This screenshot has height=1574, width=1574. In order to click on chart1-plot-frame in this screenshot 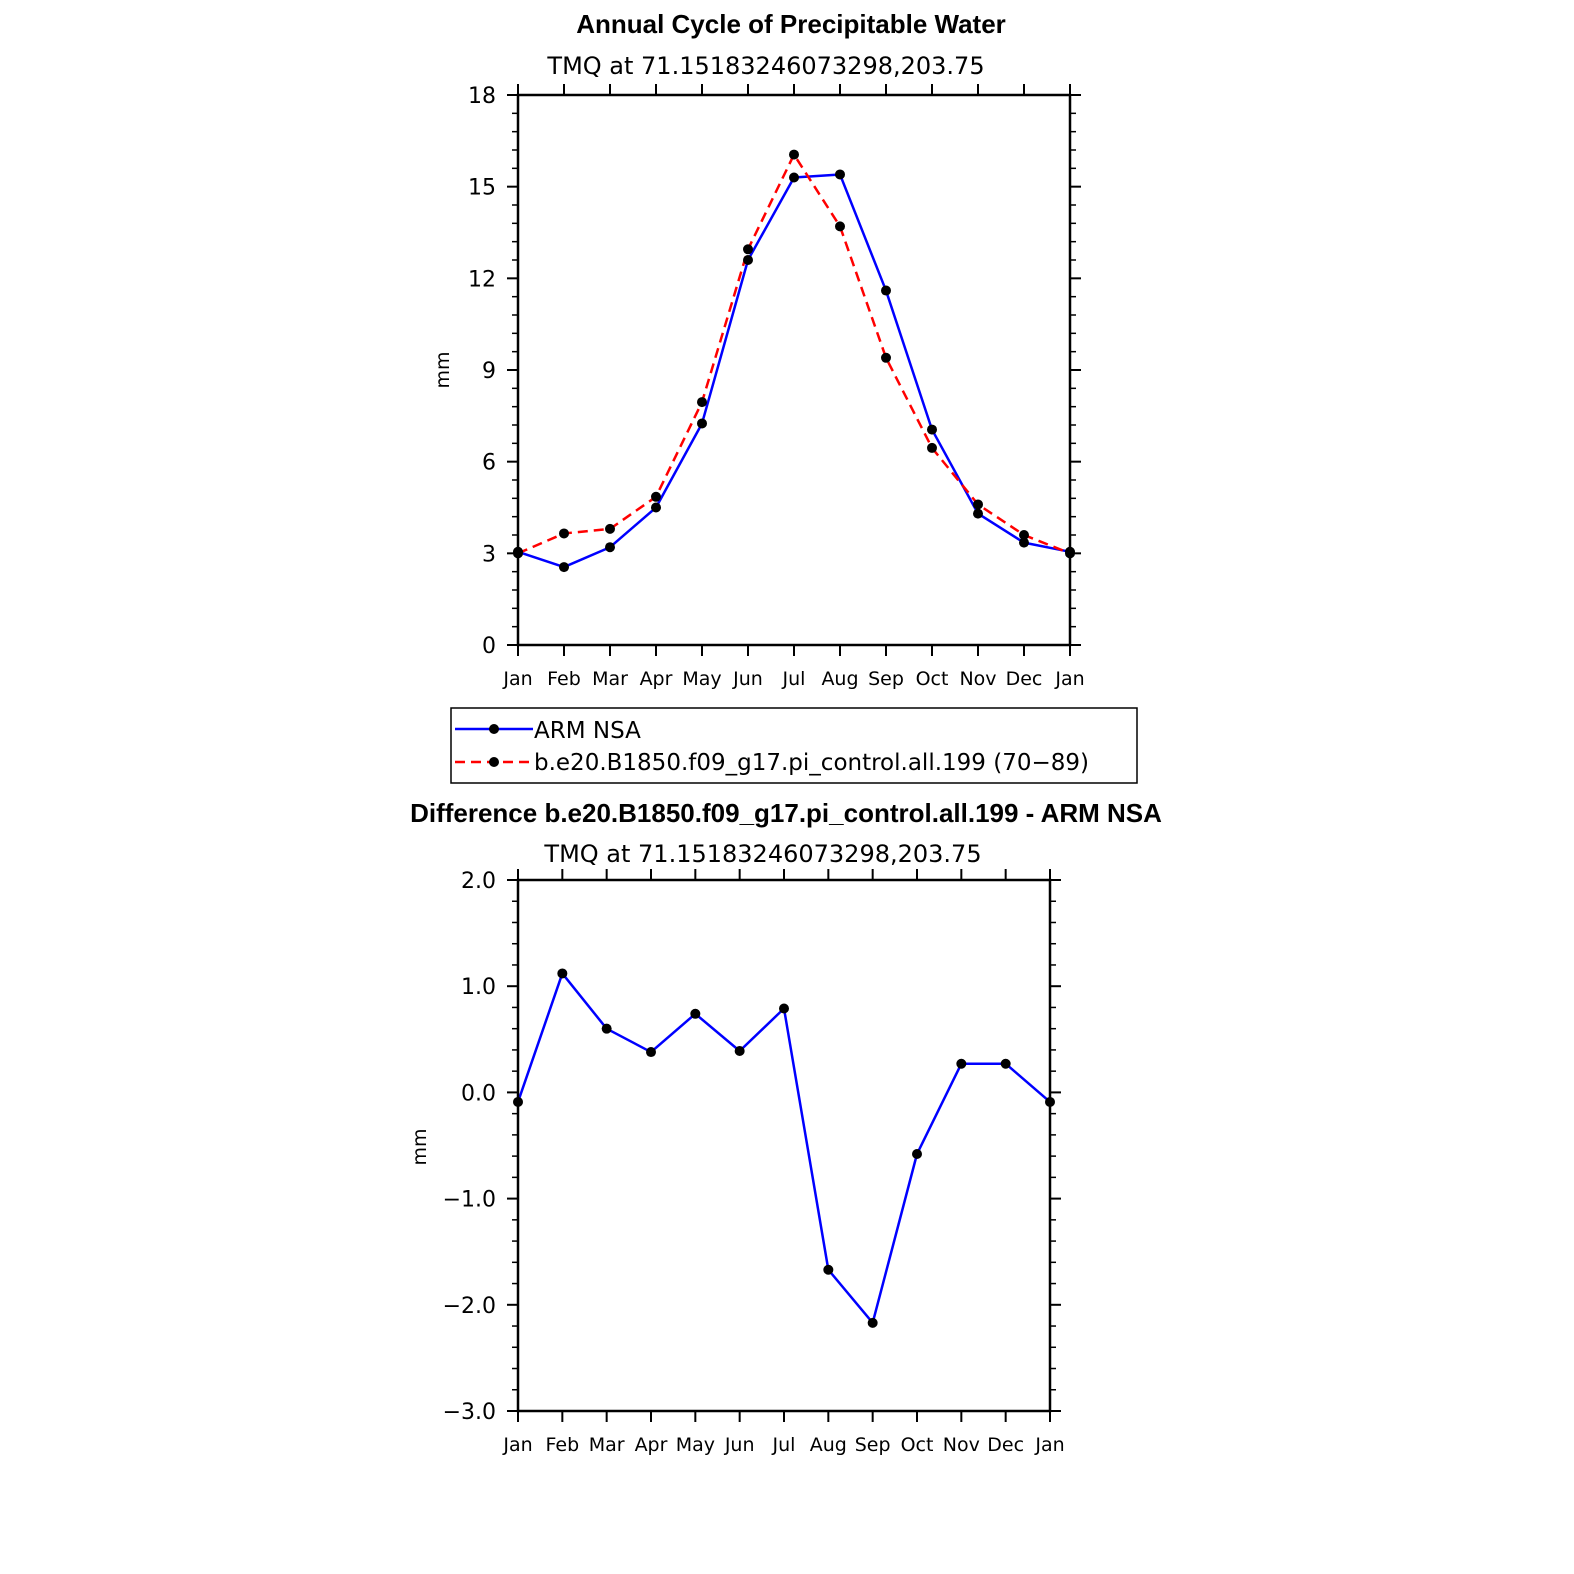, I will do `click(794, 370)`.